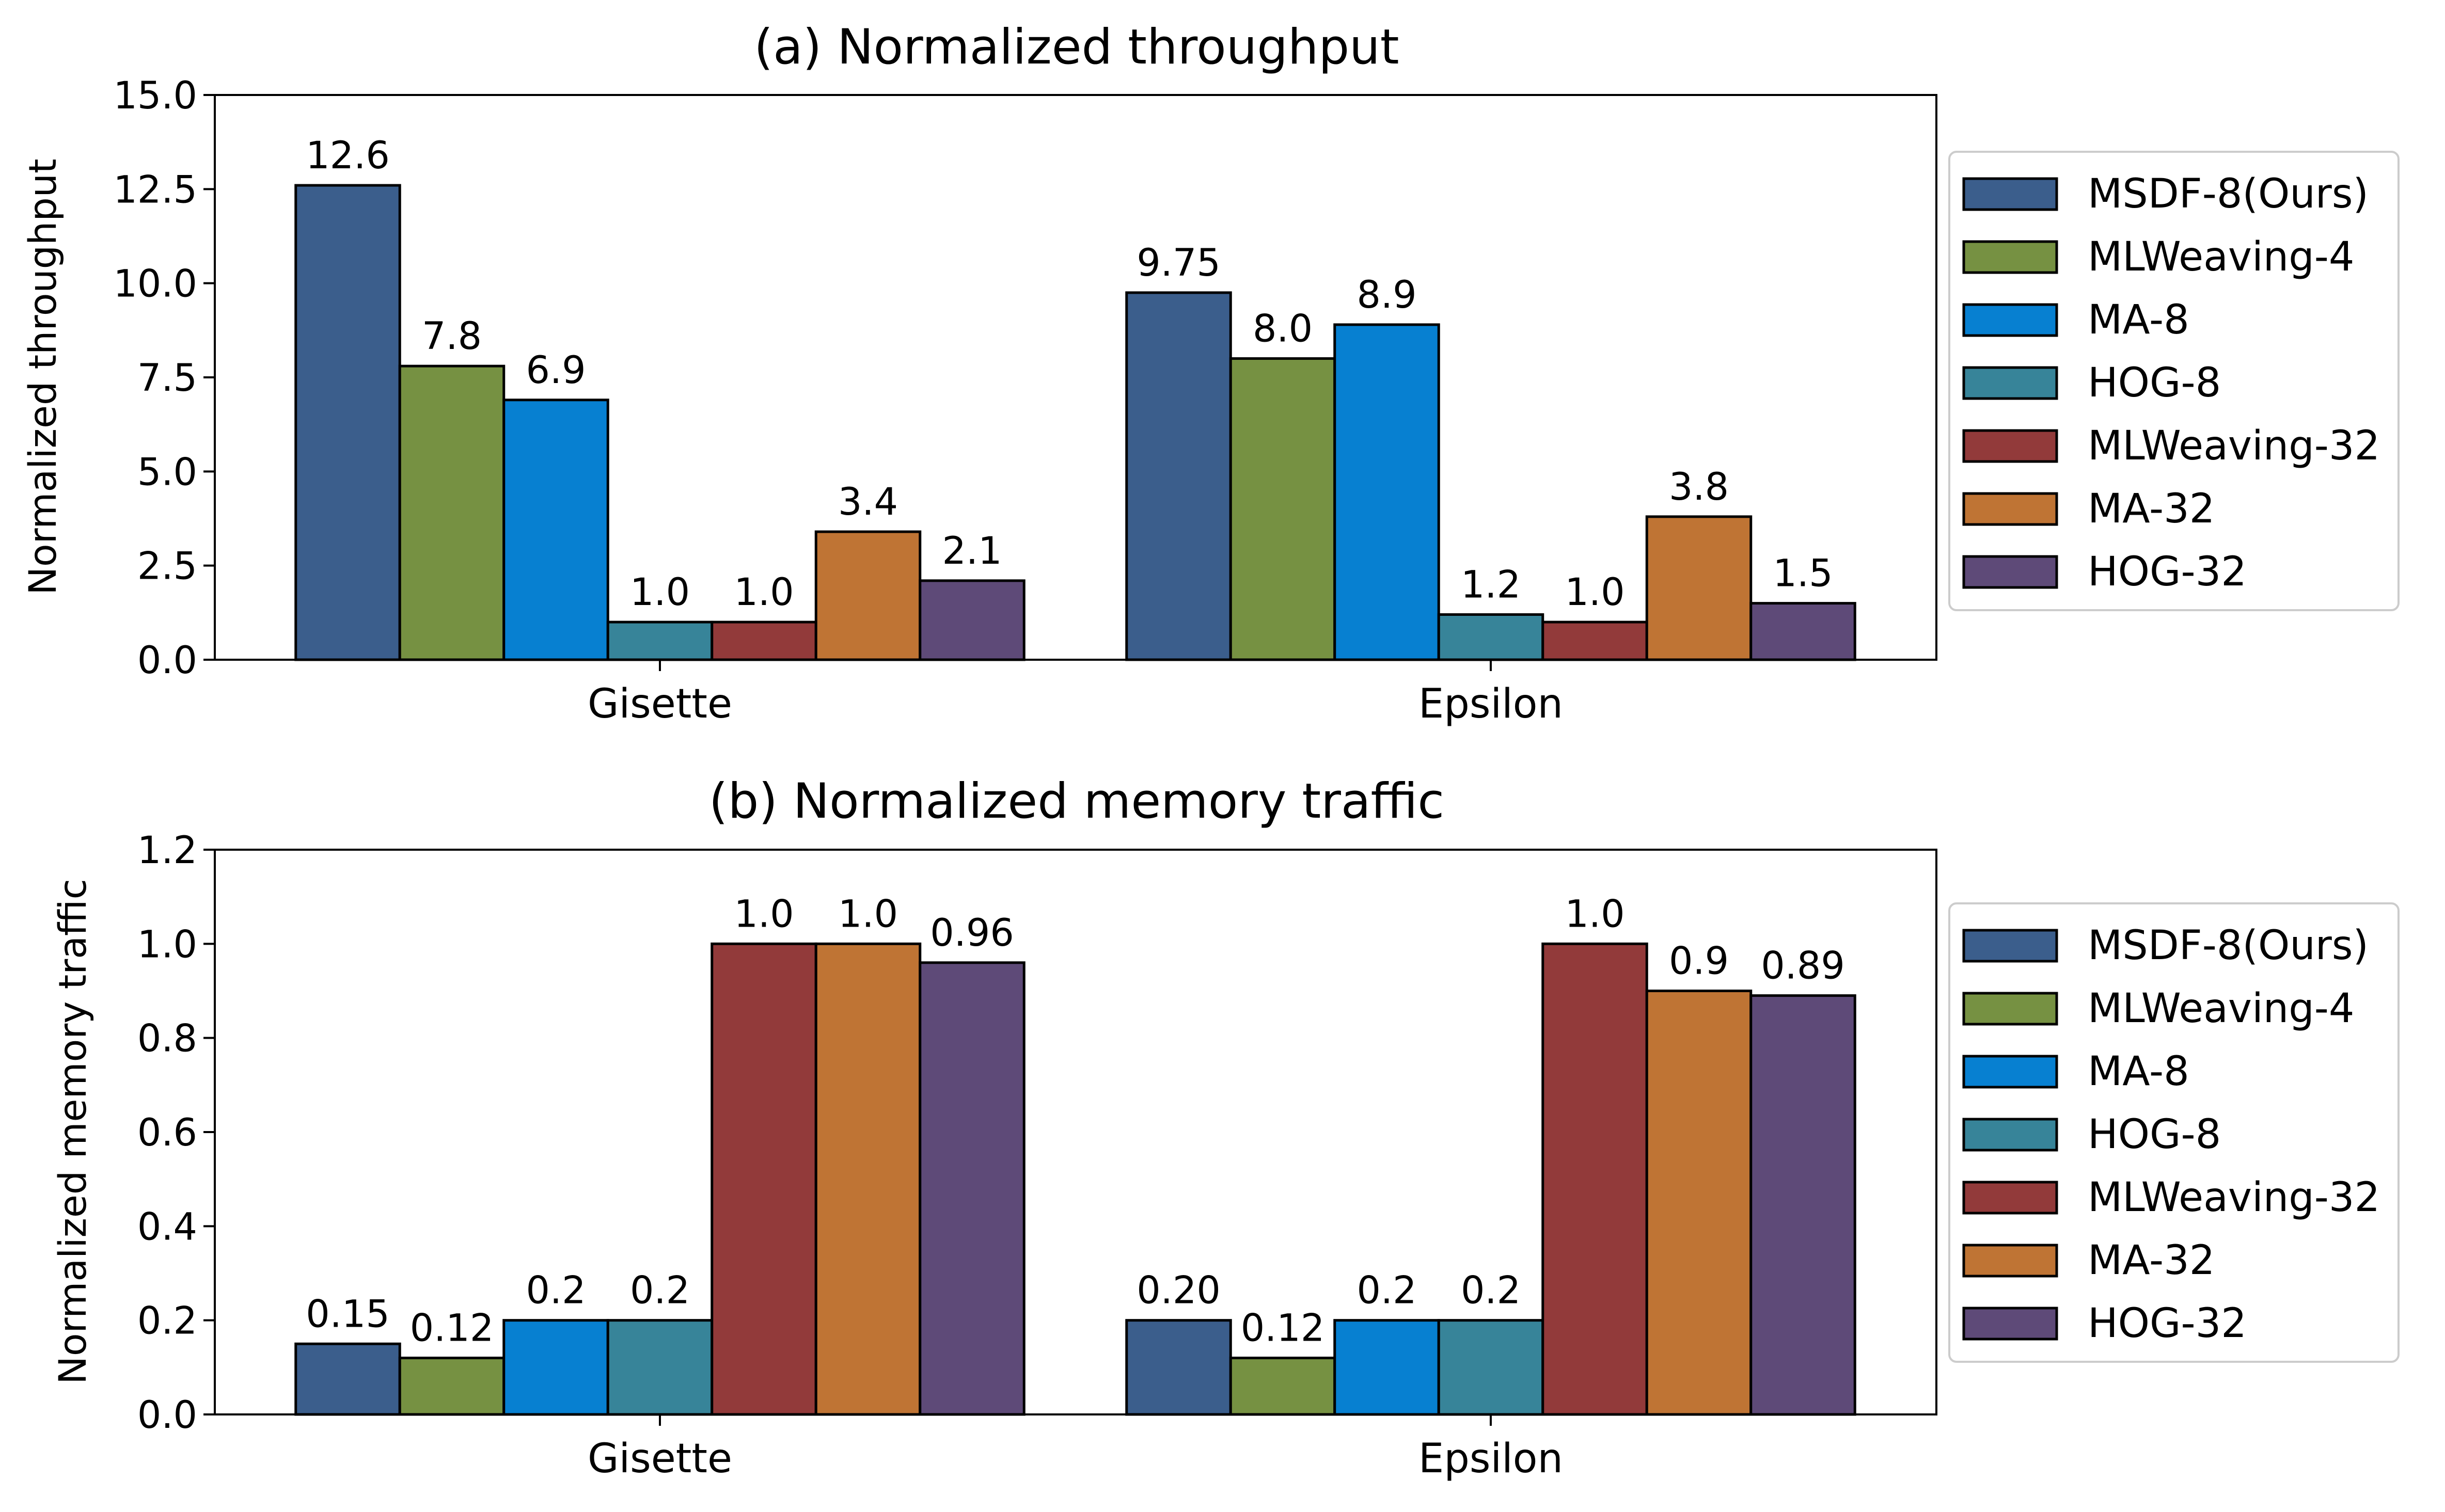 The image size is (2445, 1512). I want to click on chart-title-b: (b) Normalized memory traffic, so click(1076, 802).